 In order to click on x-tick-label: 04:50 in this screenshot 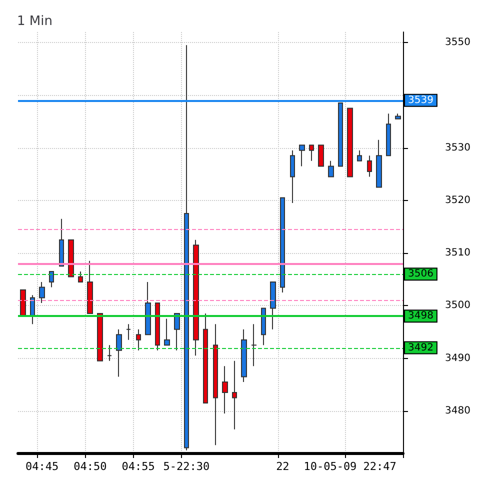, I will do `click(90, 466)`.